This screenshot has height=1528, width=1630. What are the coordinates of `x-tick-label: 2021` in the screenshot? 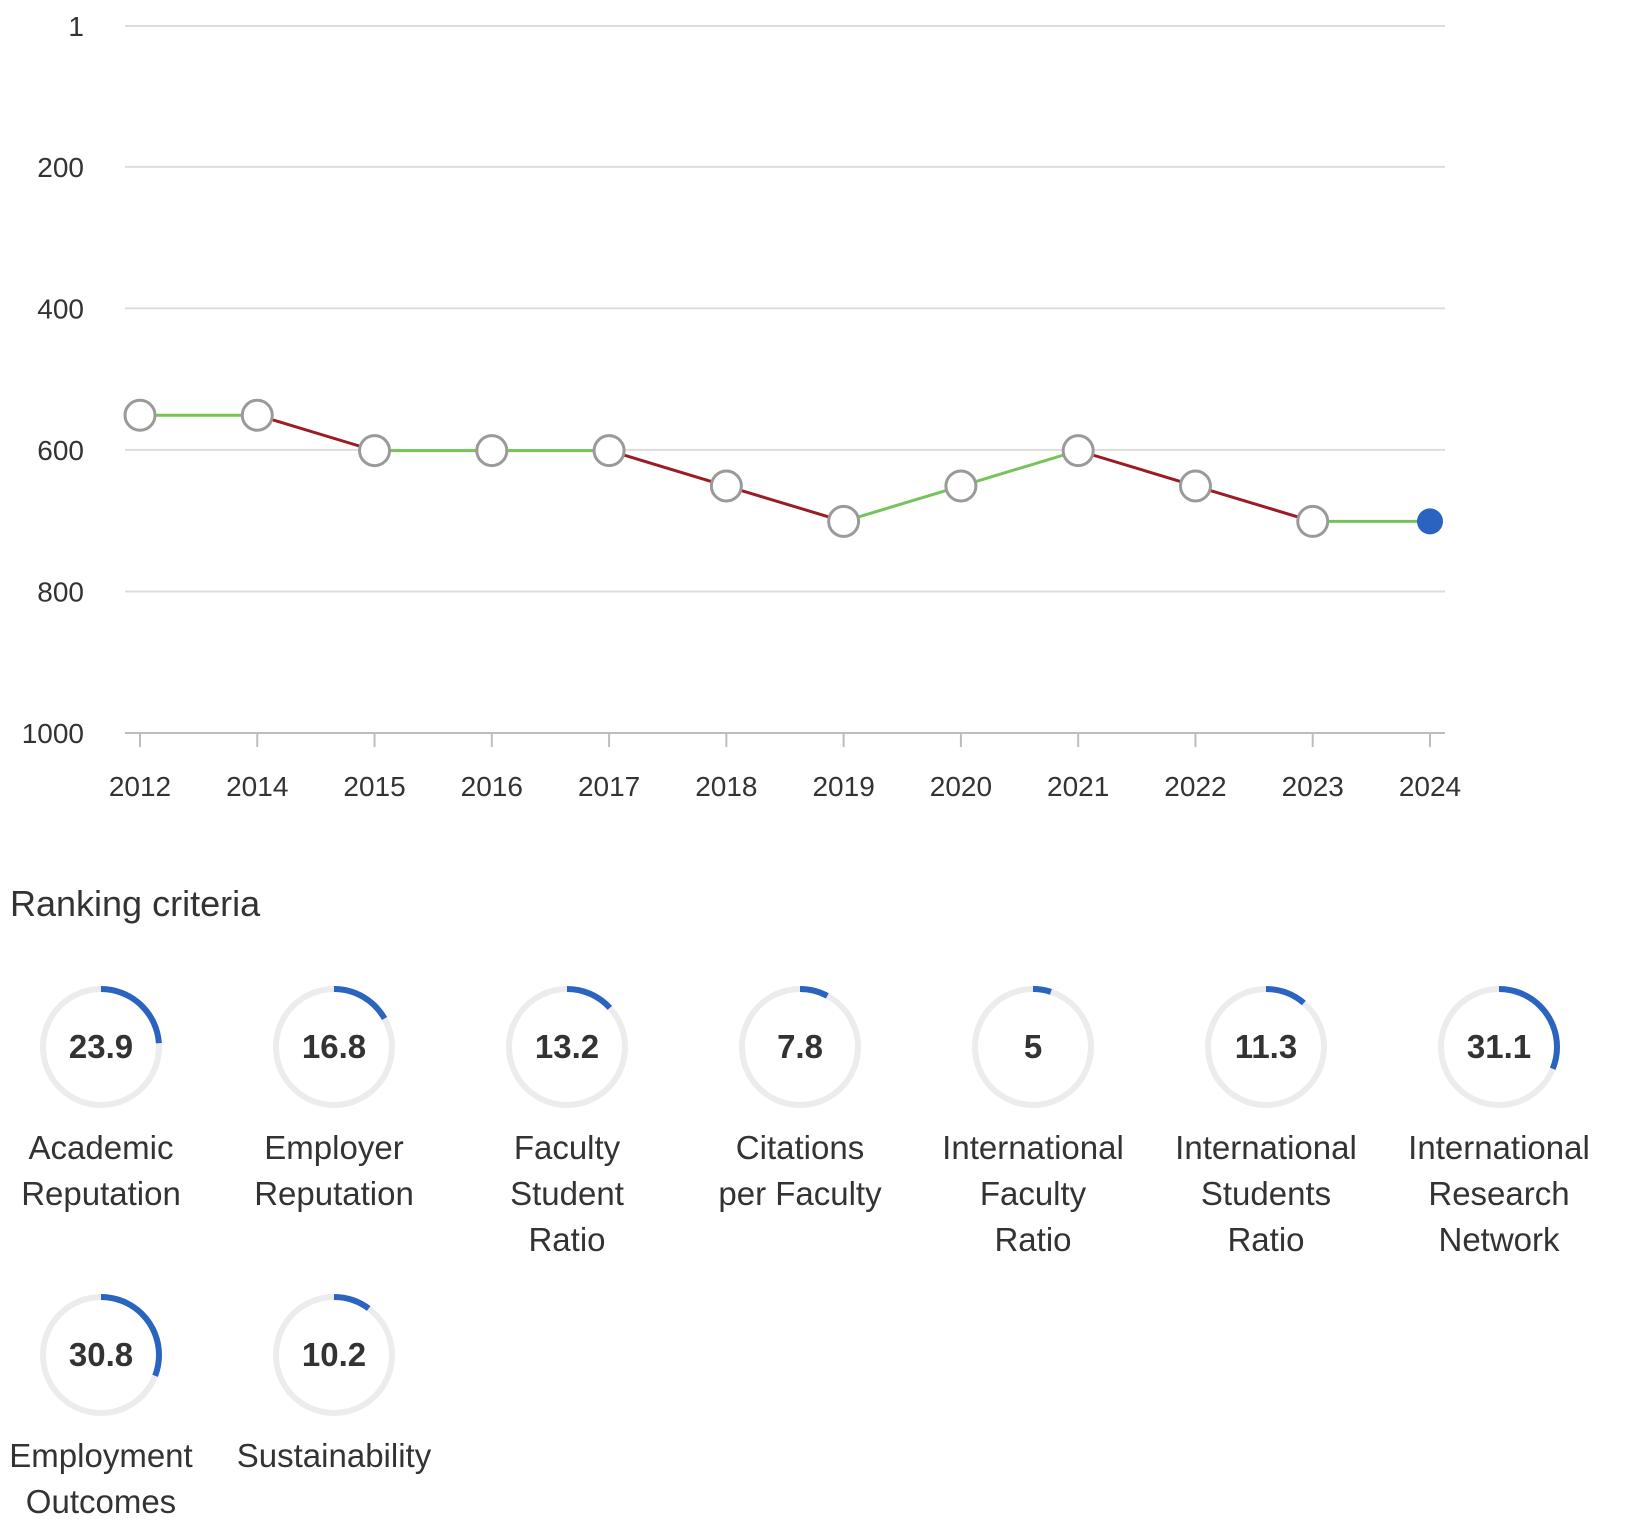 It's located at (1078, 786).